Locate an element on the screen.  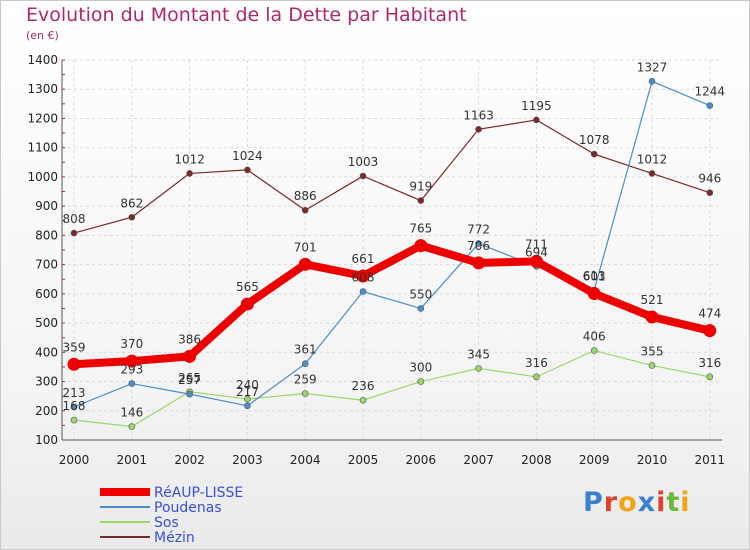
x-tick-label: 2007 is located at coordinates (478, 460).